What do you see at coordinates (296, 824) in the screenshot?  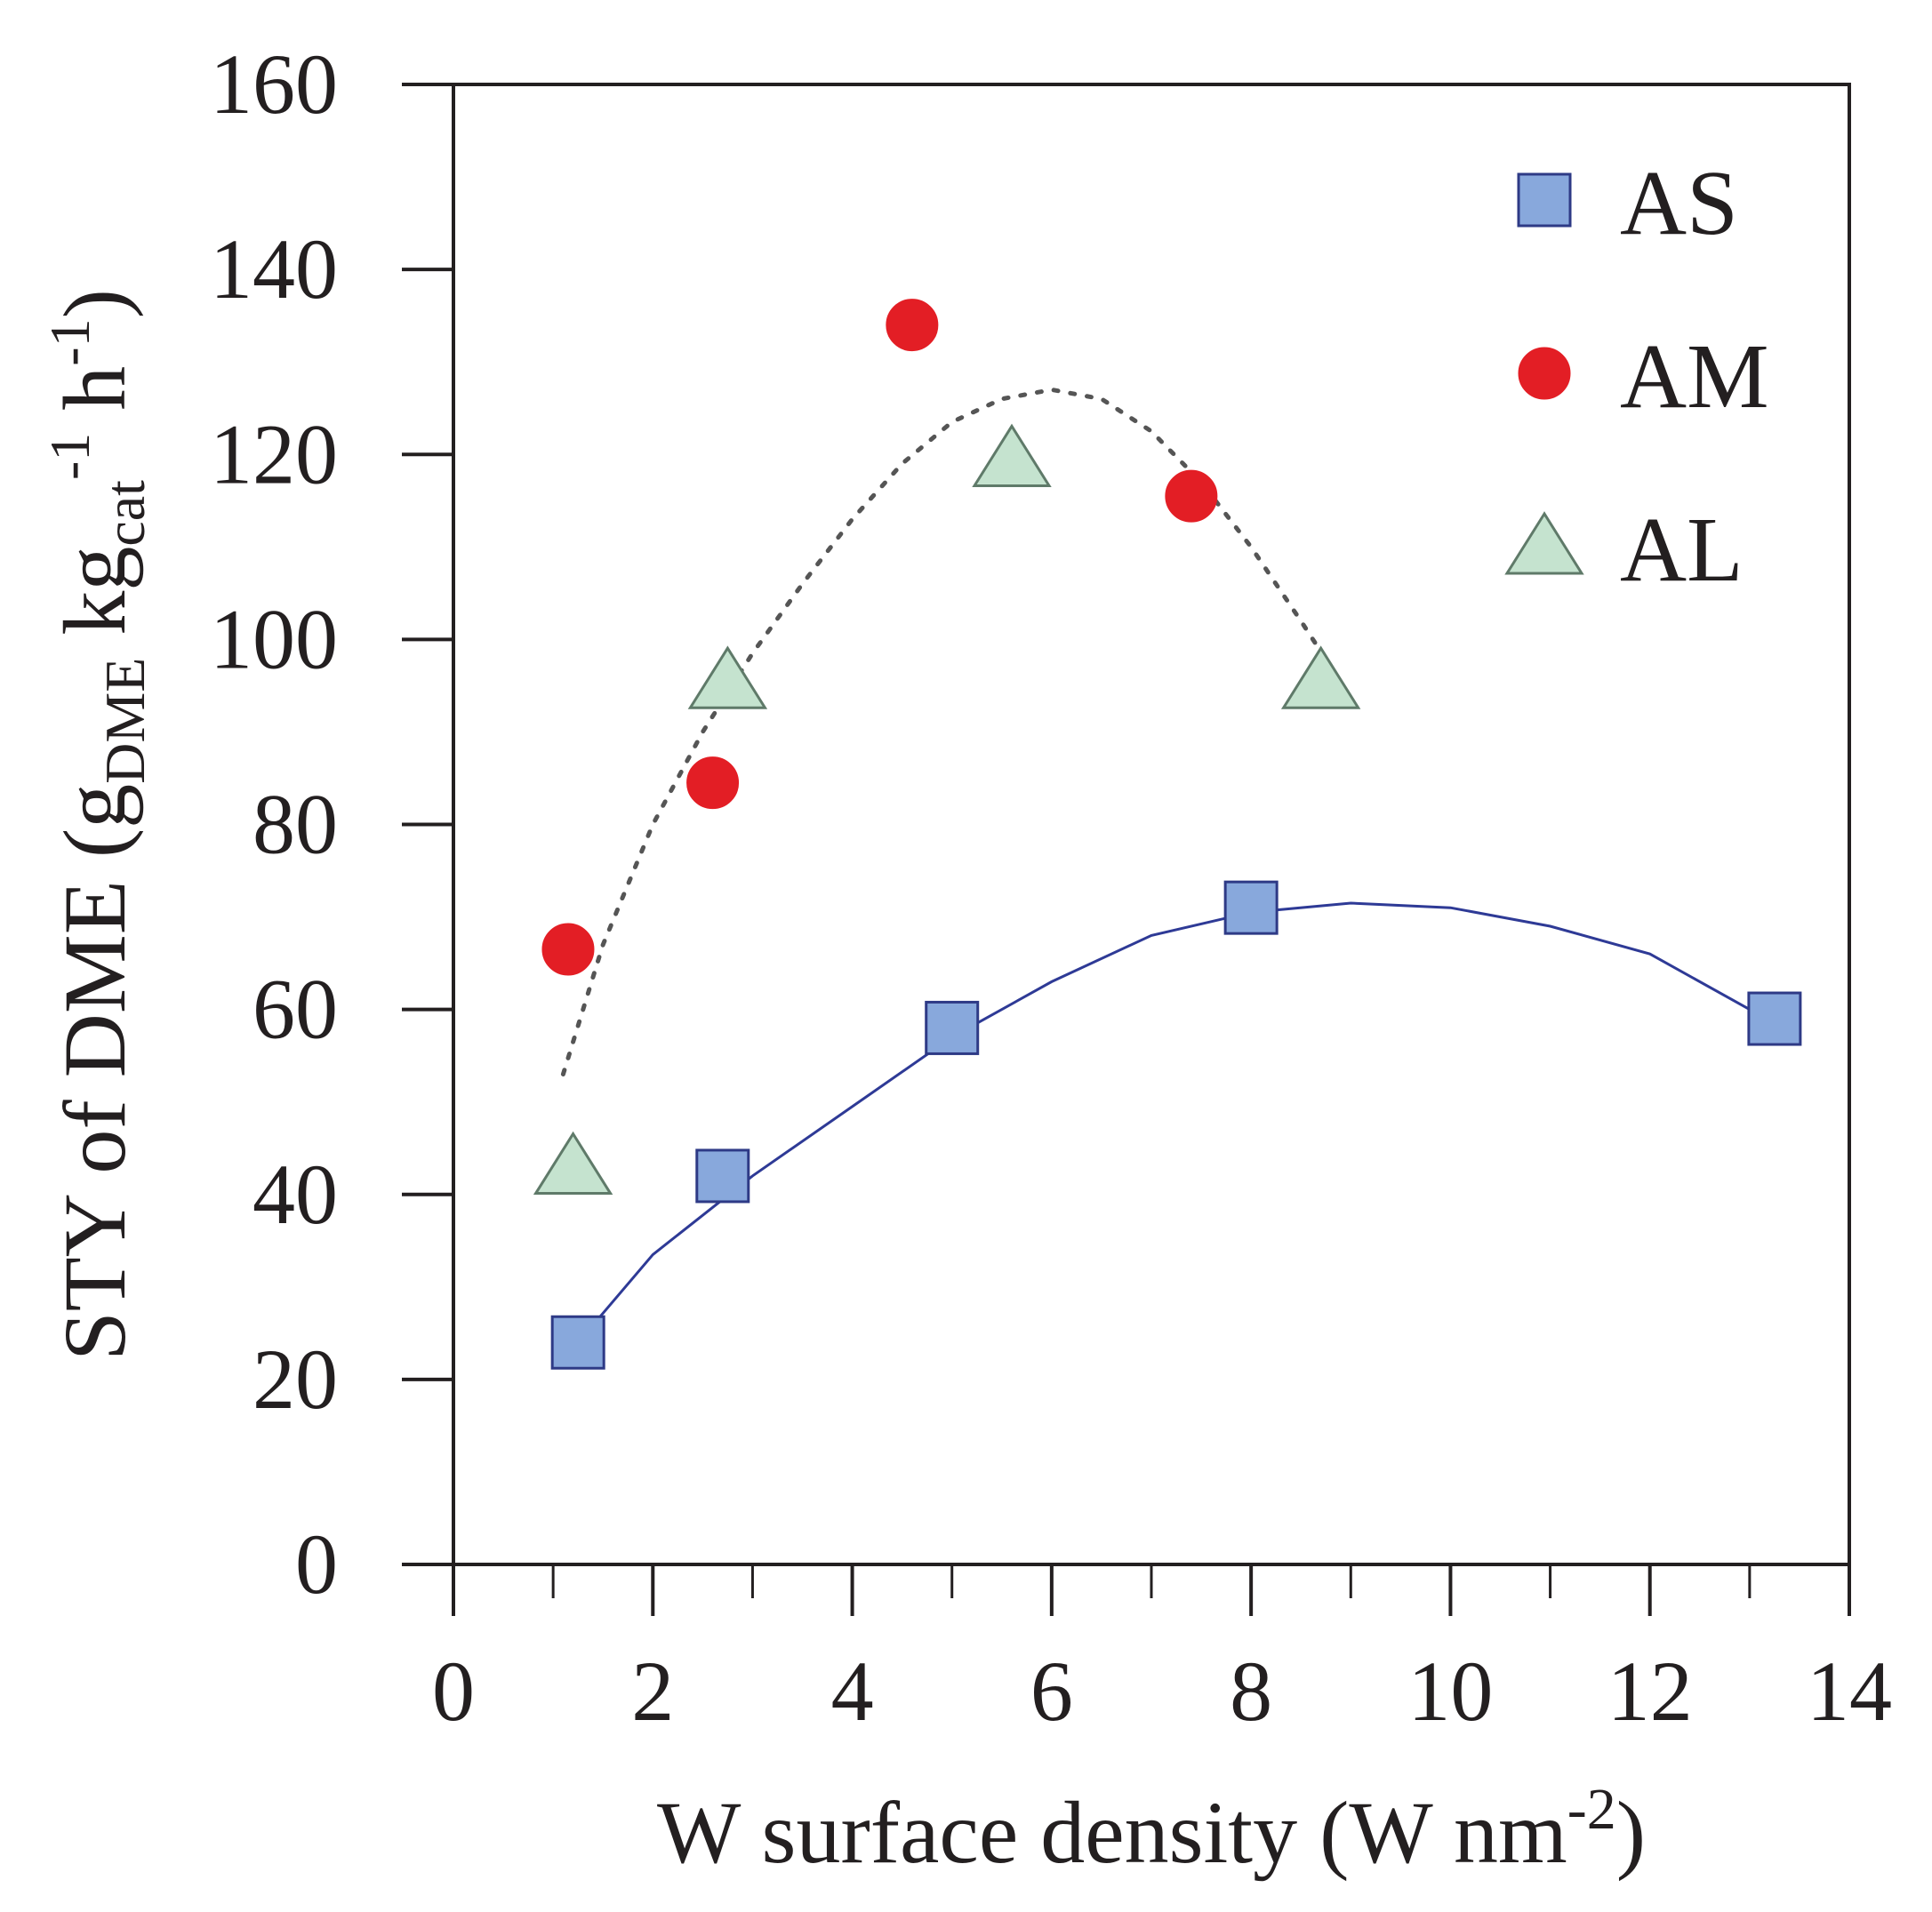 I see `y-tick-label-80: 80` at bounding box center [296, 824].